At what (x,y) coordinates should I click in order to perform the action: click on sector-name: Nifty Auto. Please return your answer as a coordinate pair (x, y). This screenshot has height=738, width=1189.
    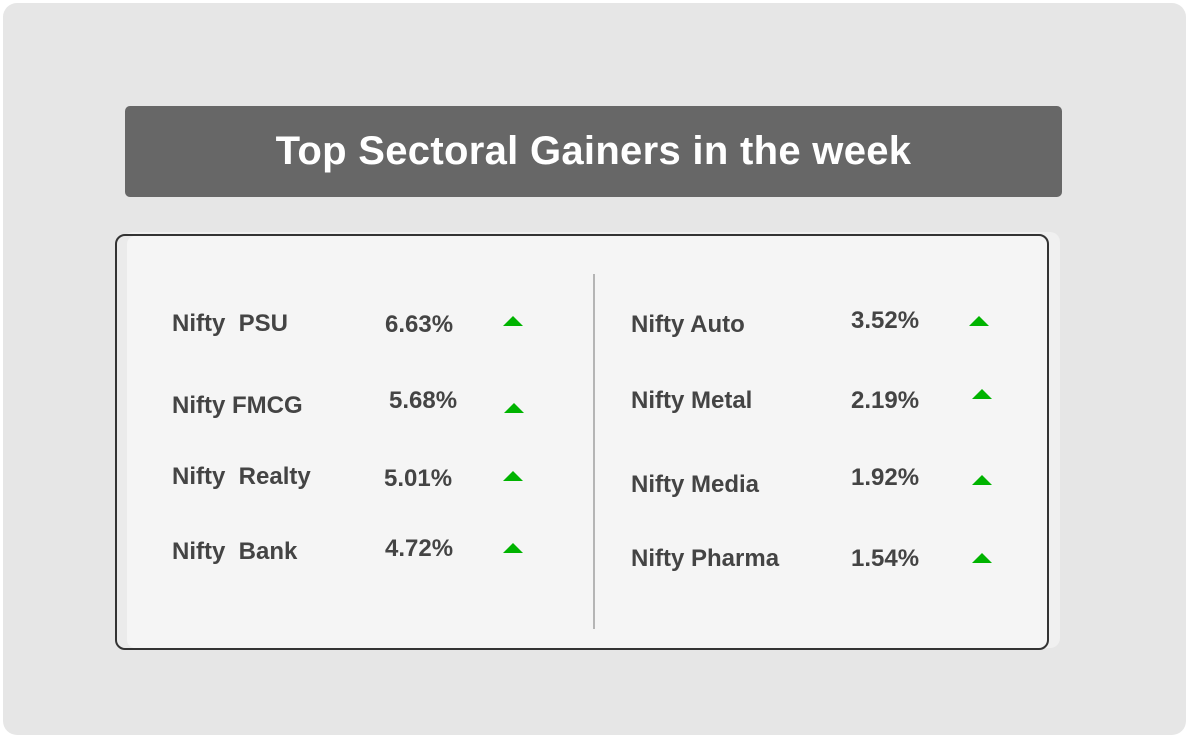
    Looking at the image, I should click on (688, 324).